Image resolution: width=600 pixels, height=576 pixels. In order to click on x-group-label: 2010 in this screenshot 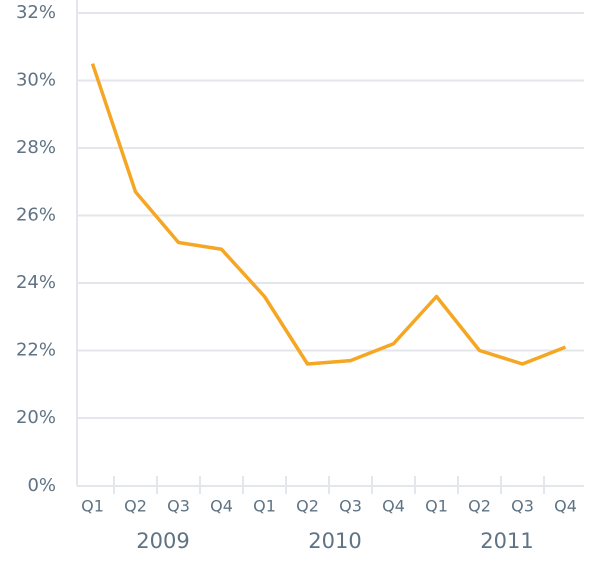, I will do `click(334, 541)`.